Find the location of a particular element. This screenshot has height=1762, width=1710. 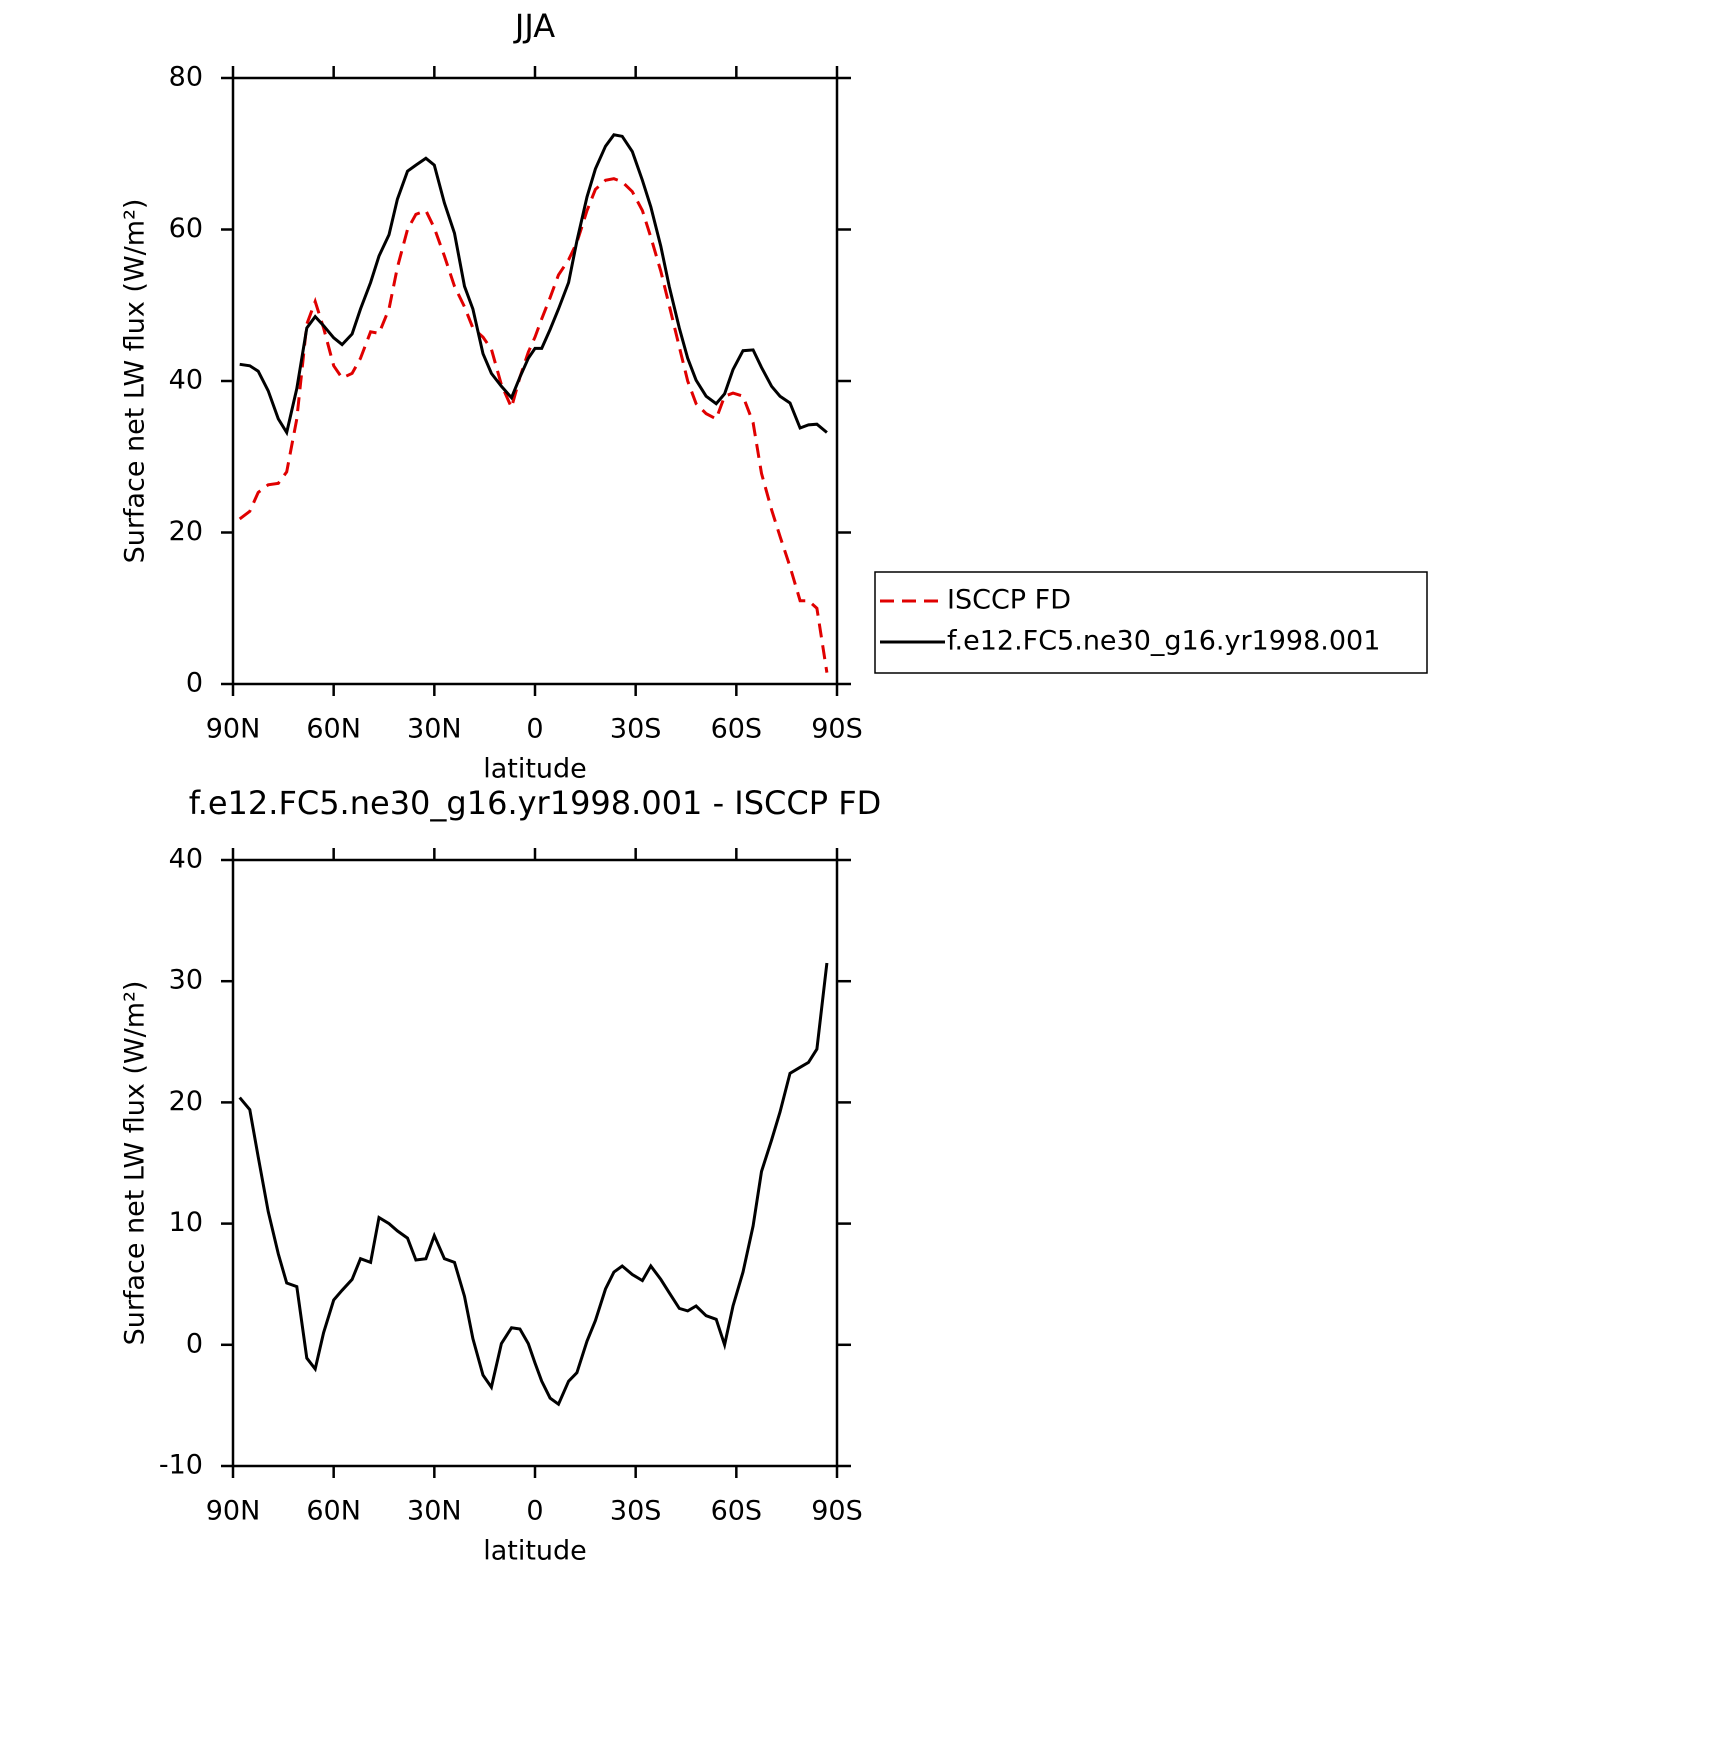

y-tick-label: 30 is located at coordinates (186, 980).